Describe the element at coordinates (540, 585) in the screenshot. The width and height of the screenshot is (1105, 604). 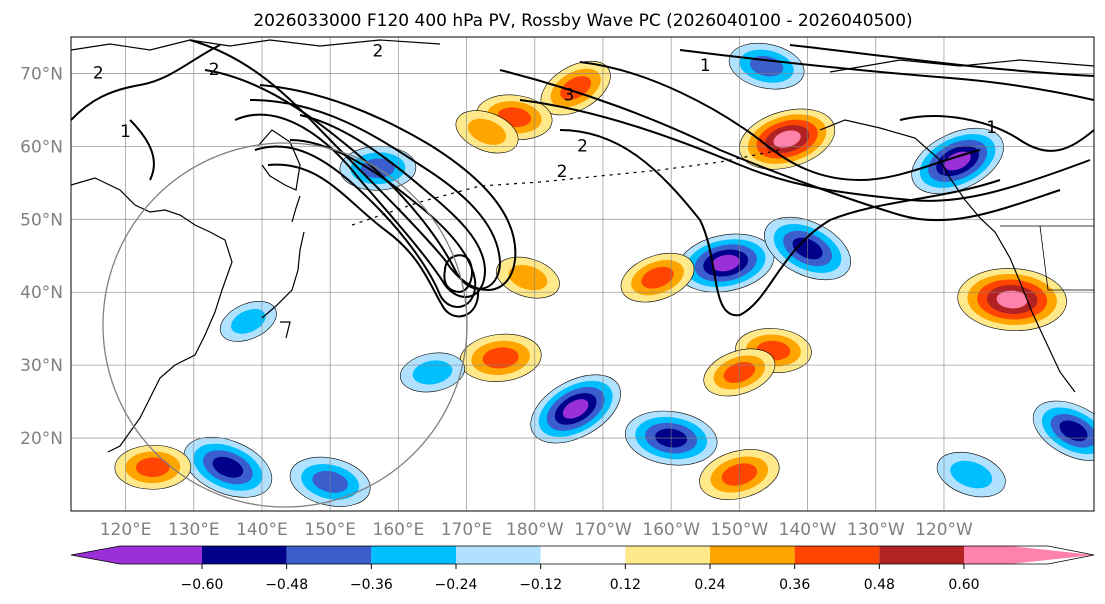
I see `colorbar-tick-label: −0.12` at that location.